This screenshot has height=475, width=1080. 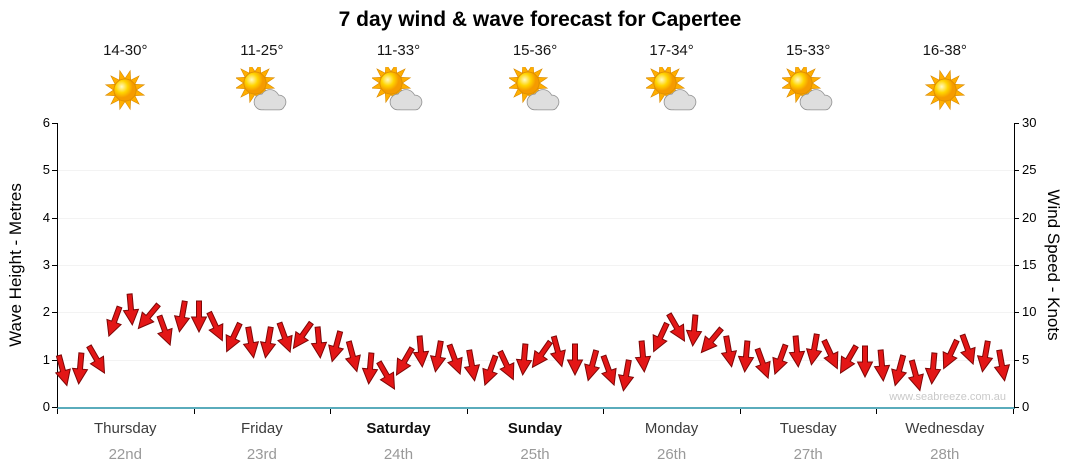 What do you see at coordinates (947, 397) in the screenshot?
I see `watermark: www.seabreeze.com.au` at bounding box center [947, 397].